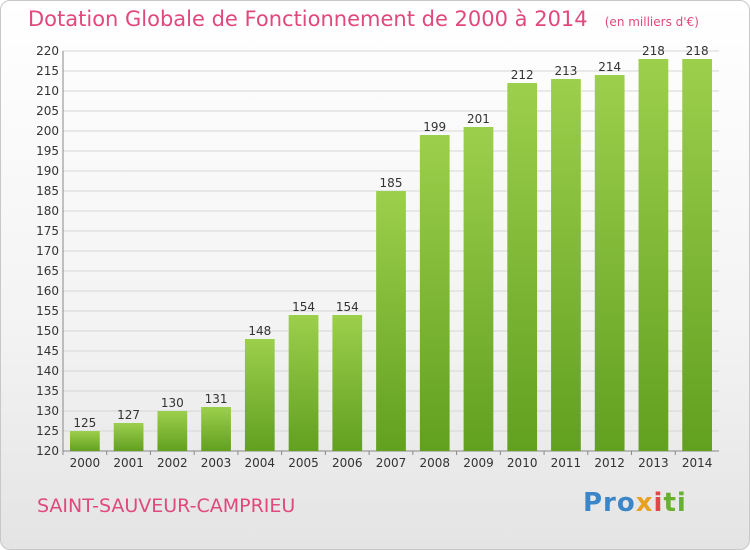 The height and width of the screenshot is (550, 750). What do you see at coordinates (47, 391) in the screenshot?
I see `y-tick-label: 135` at bounding box center [47, 391].